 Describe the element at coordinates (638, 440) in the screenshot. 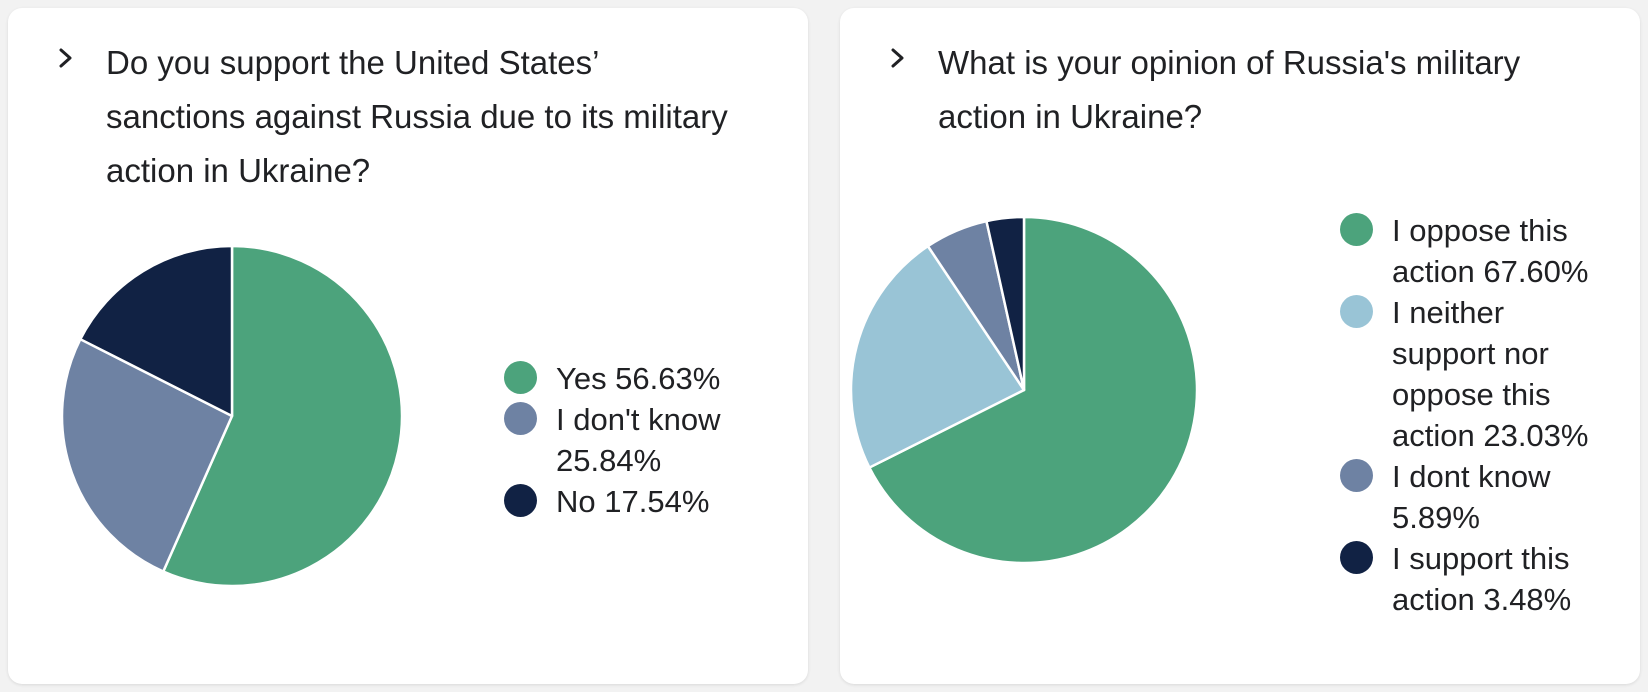

I see `legend-label: I don't know 25.84%` at that location.